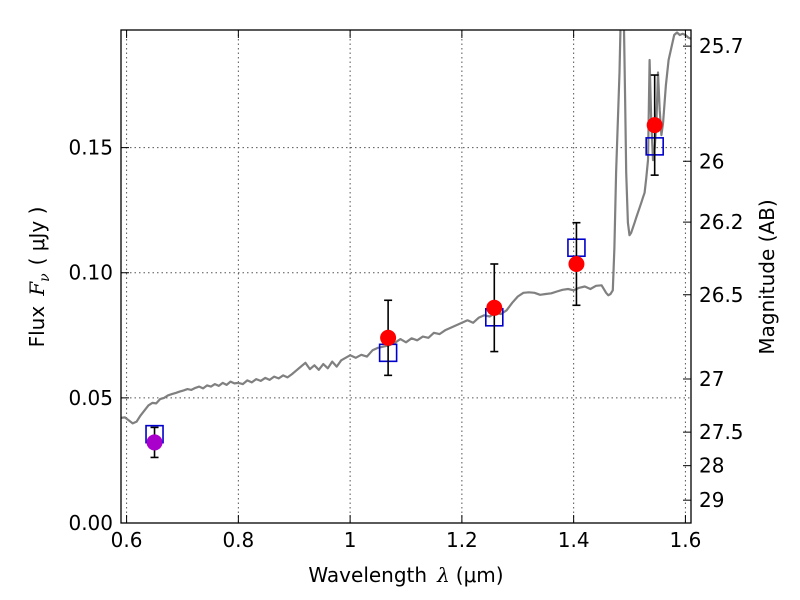  Describe the element at coordinates (721, 295) in the screenshot. I see `y2-tick-label: 26.5` at that location.